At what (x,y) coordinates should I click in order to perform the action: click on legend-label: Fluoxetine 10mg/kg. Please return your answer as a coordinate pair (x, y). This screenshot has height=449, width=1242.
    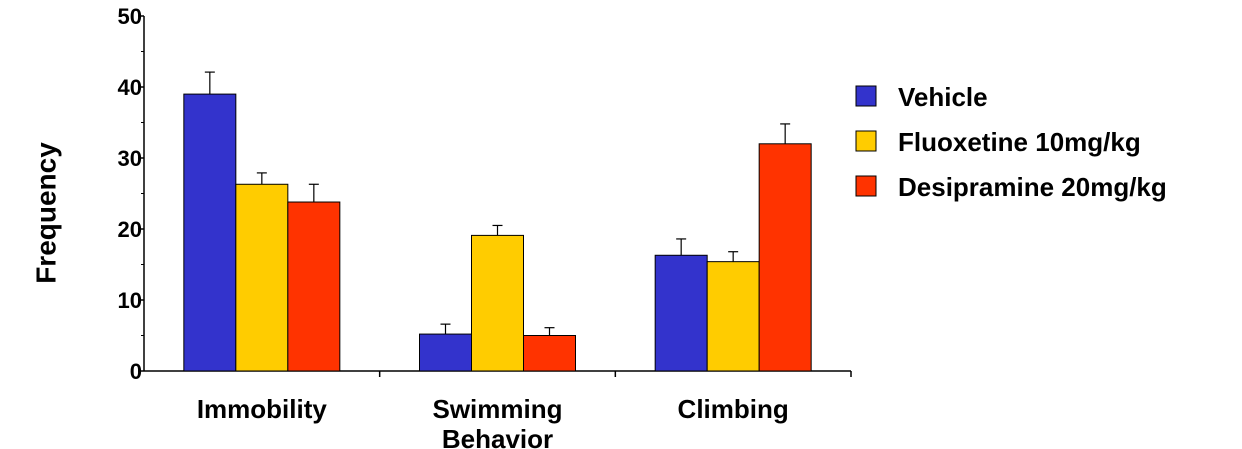
    Looking at the image, I should click on (1019, 142).